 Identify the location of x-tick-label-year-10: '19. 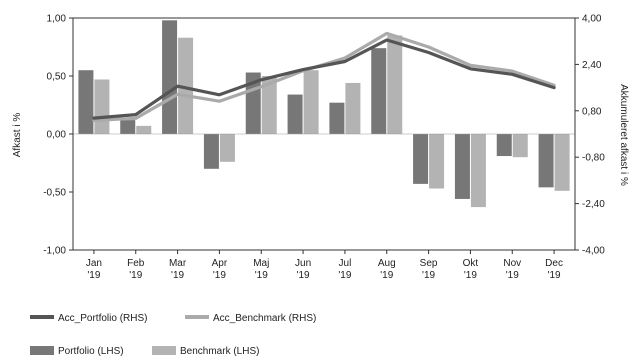
(512, 275).